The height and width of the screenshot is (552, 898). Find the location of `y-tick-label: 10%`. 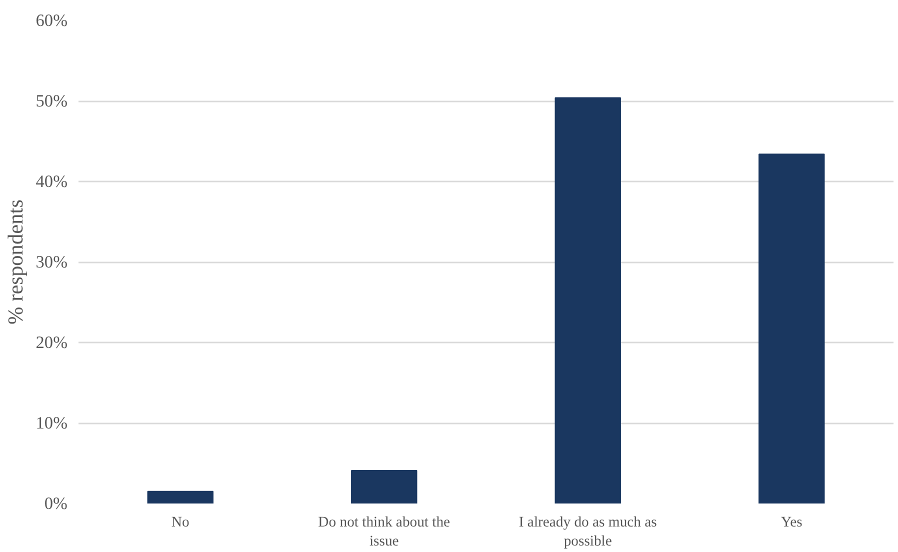

y-tick-label: 10% is located at coordinates (52, 423).